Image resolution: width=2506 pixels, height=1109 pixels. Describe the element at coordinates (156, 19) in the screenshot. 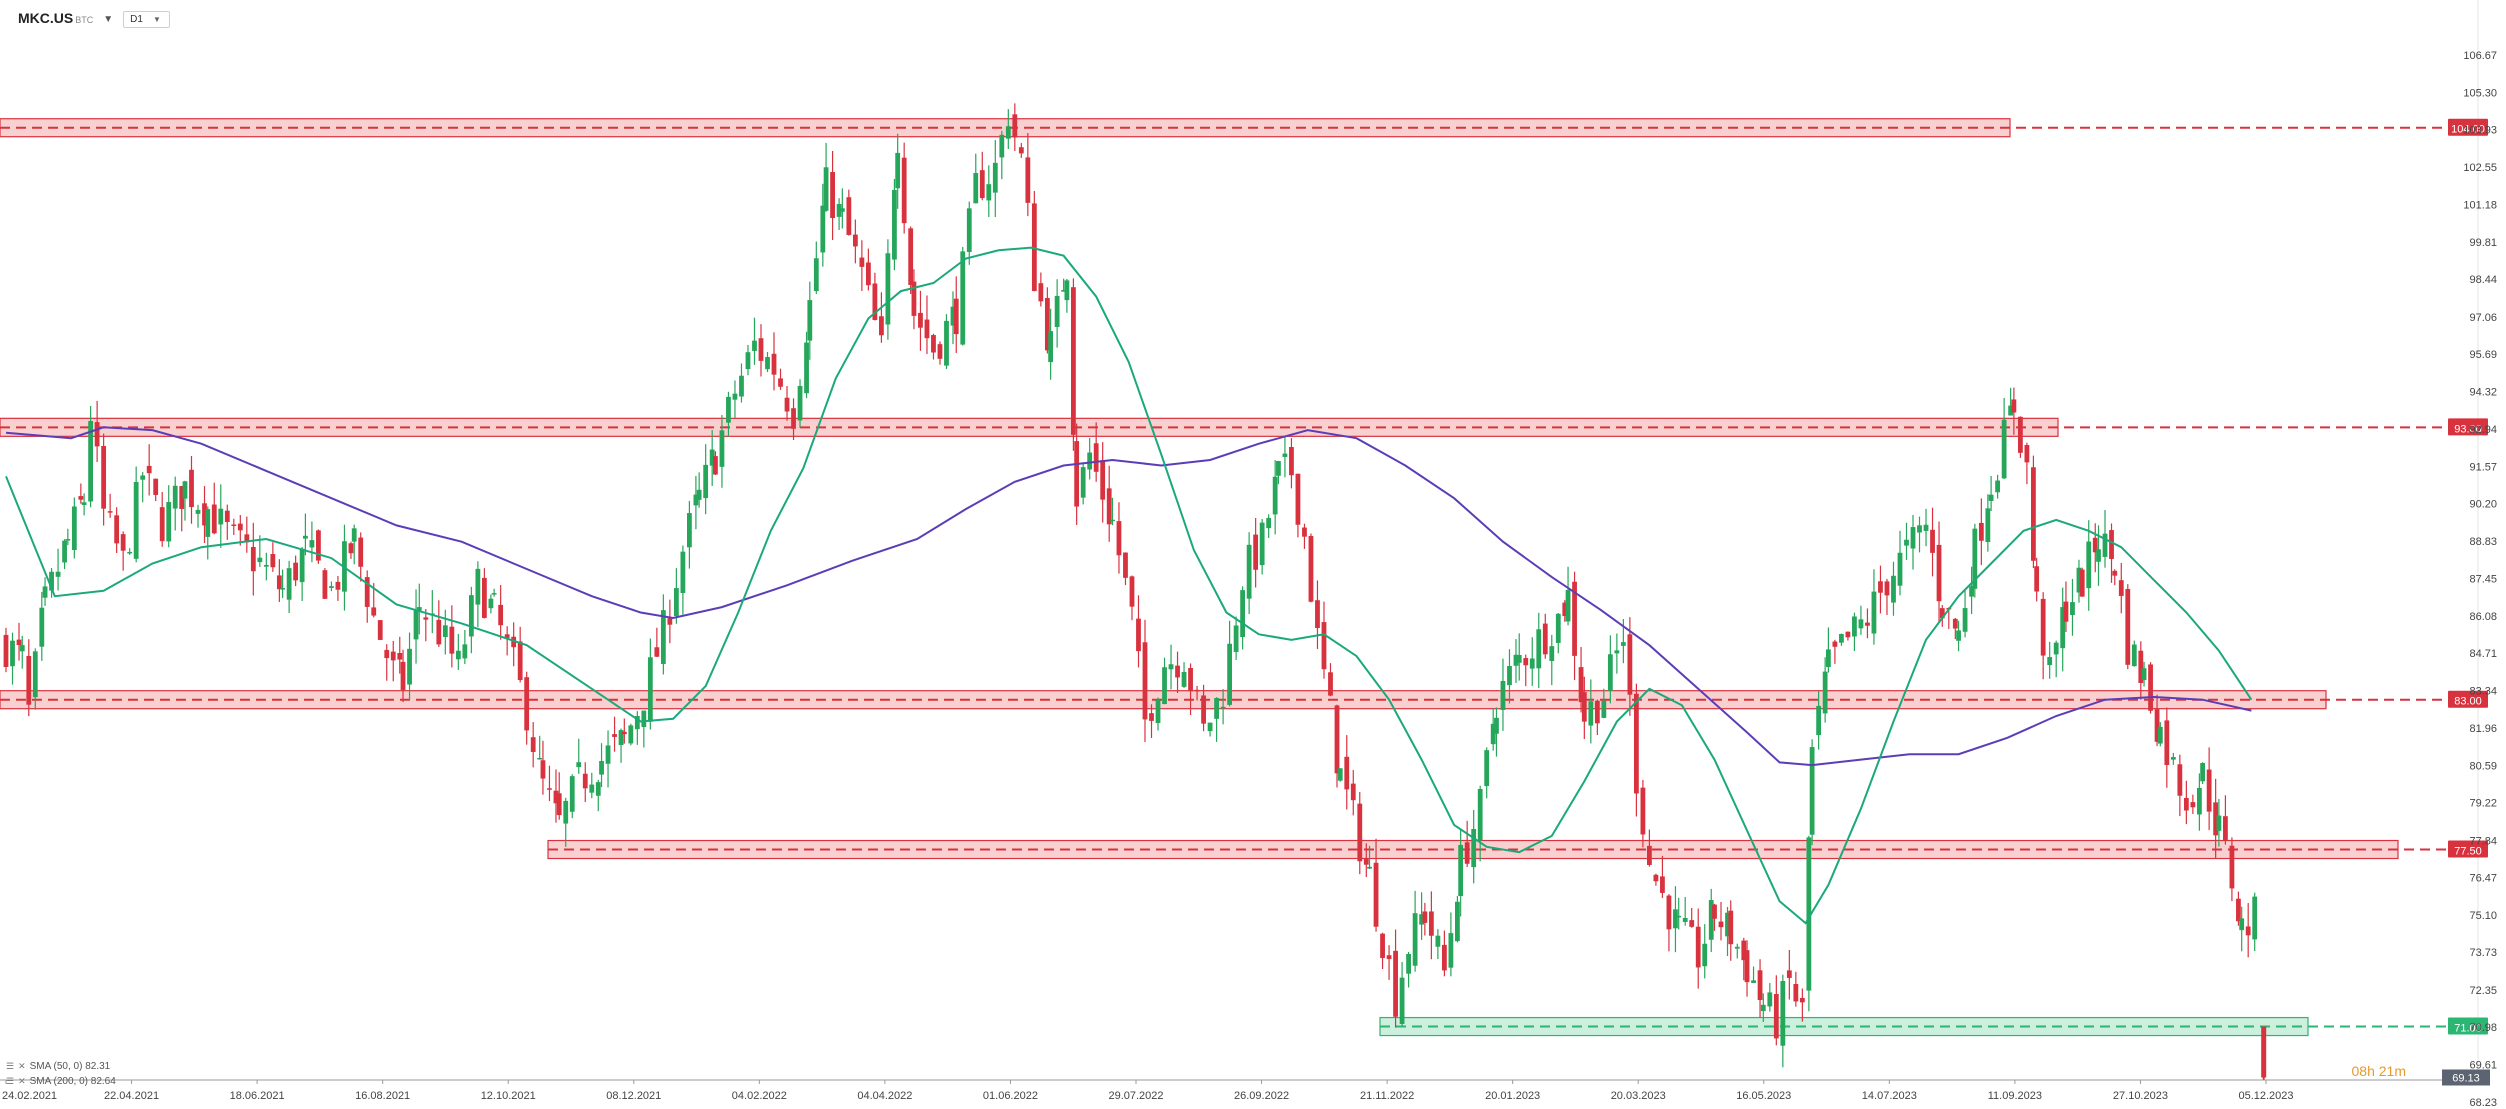

I see `chevron-down-icon: ▼` at that location.